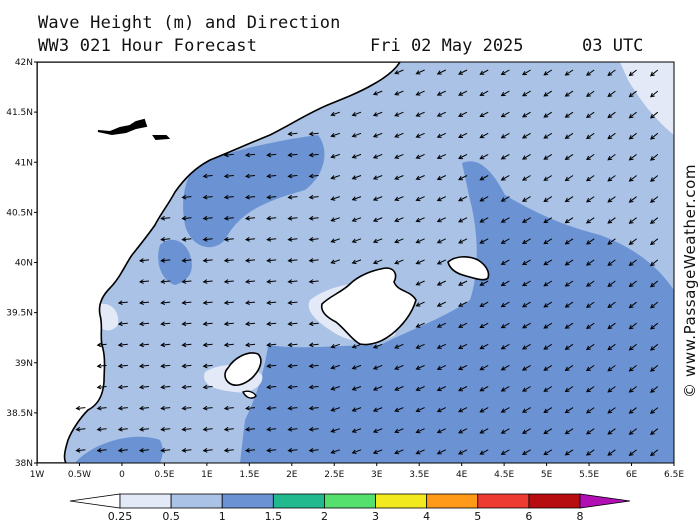 The width and height of the screenshot is (700, 525). I want to click on legend-label: 1, so click(222, 516).